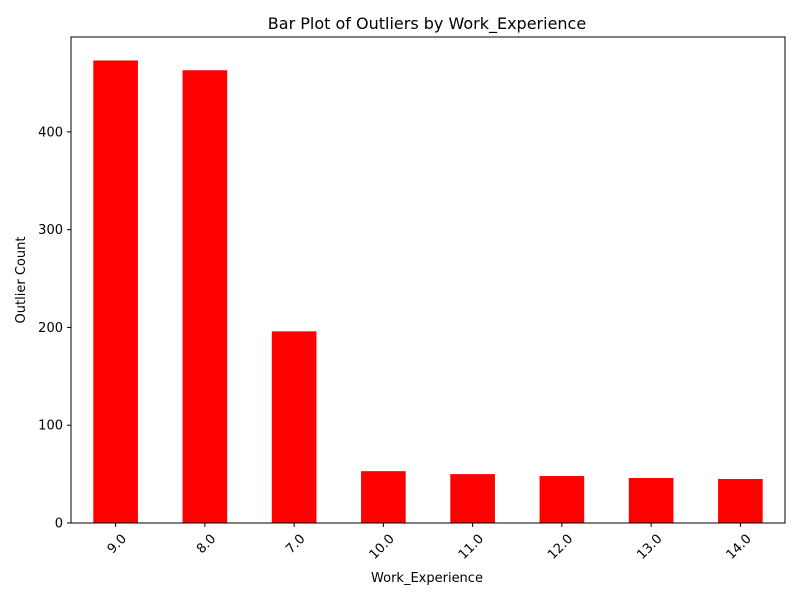 Image resolution: width=800 pixels, height=604 pixels. I want to click on y-tick-label: 400, so click(50, 132).